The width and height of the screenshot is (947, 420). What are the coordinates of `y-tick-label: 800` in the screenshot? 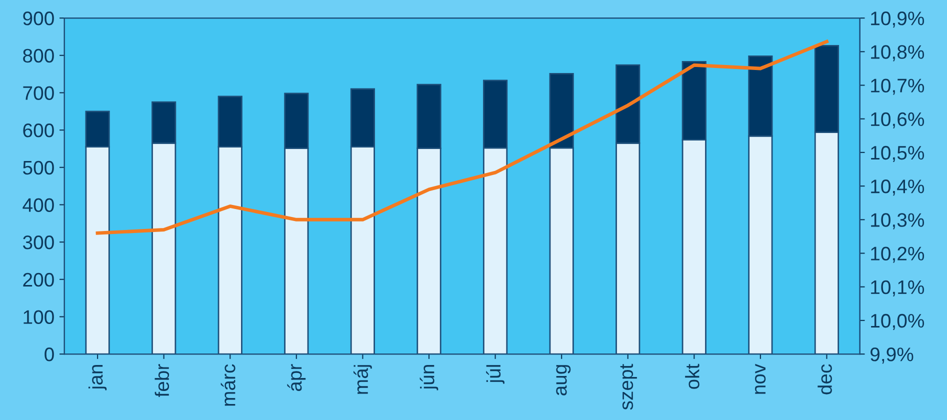 It's located at (38, 55).